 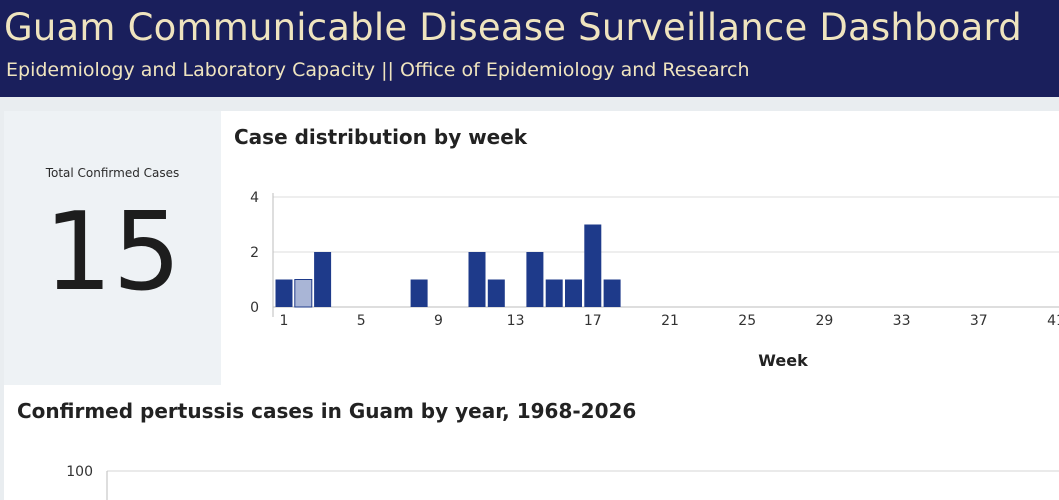 I want to click on x-tick-label: 5, so click(x=361, y=321).